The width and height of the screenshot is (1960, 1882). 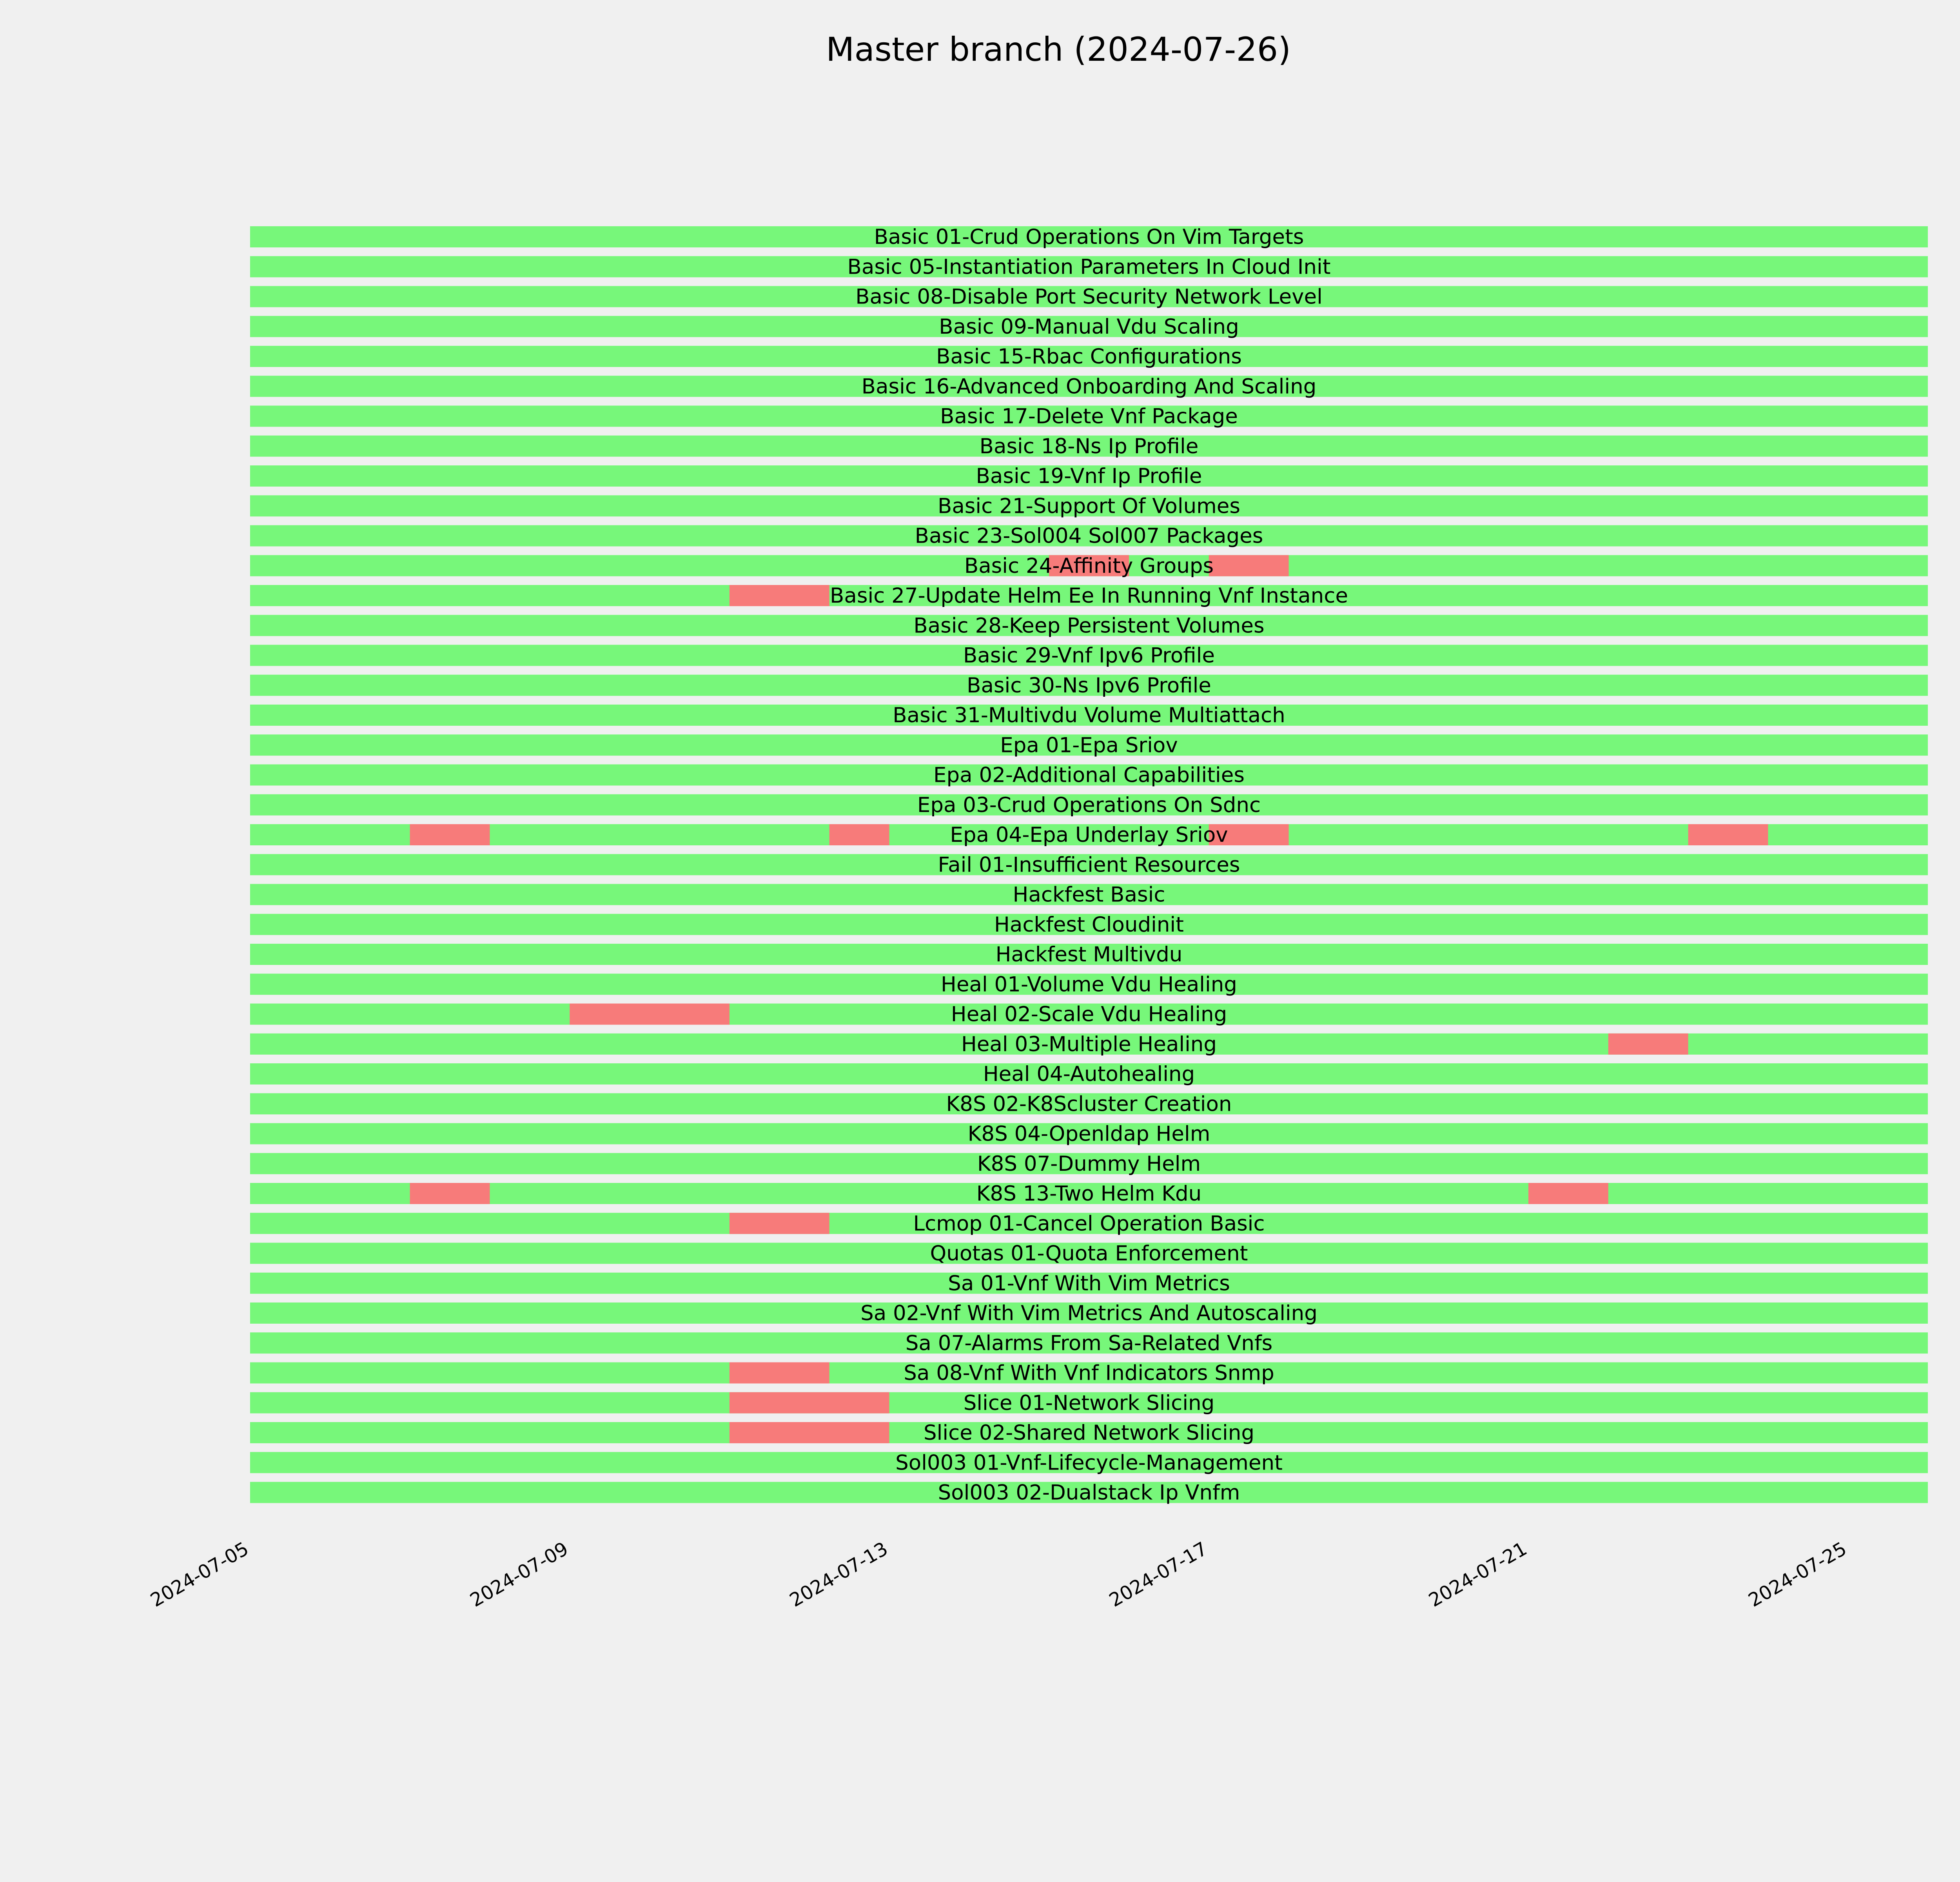 I want to click on test-name-label: Basic 31-Multivdu Volume Multiattach, so click(x=1089, y=715).